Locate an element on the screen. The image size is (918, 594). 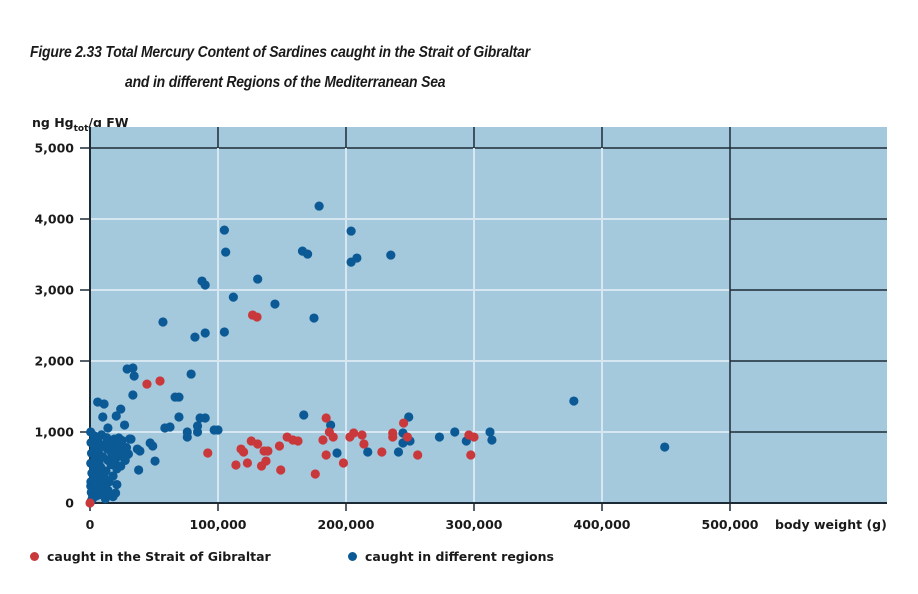
y-tick-label: 5,000 is located at coordinates (54, 148).